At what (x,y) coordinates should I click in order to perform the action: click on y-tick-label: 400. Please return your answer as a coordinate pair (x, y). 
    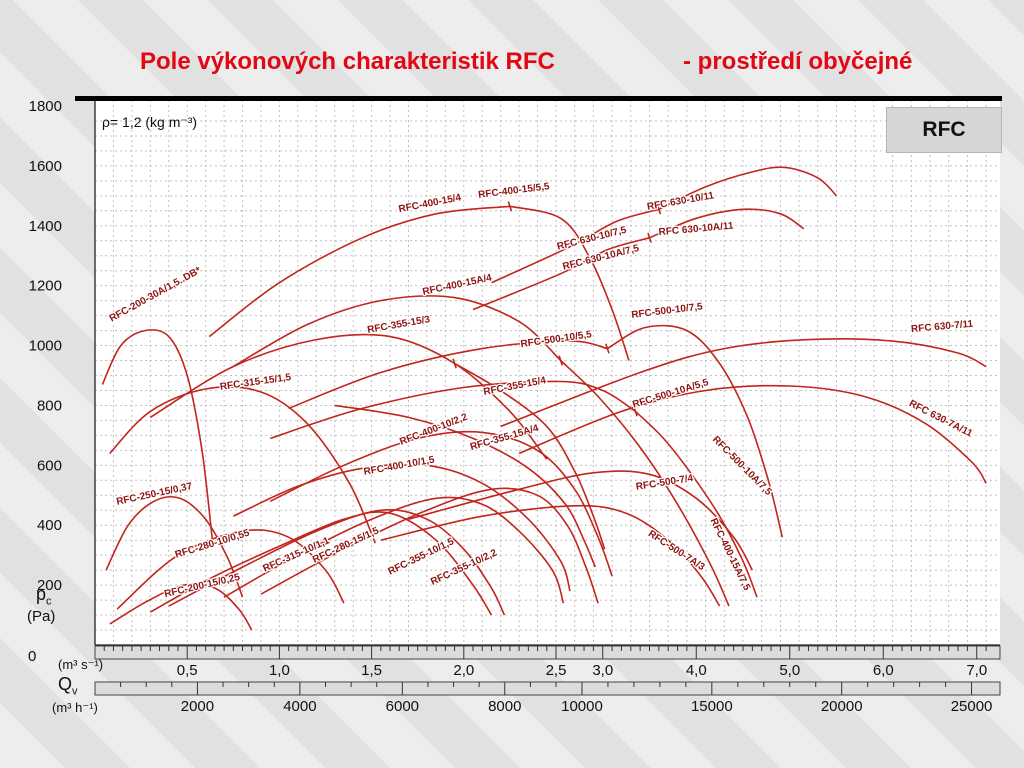
    Looking at the image, I should click on (49, 525).